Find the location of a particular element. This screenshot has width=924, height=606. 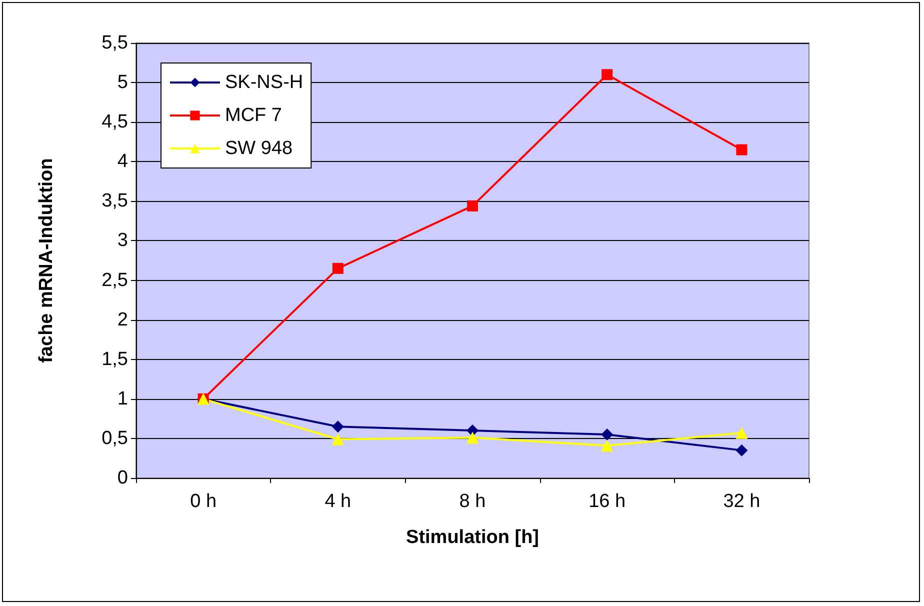

x-tick-label: 0 h is located at coordinates (203, 501).